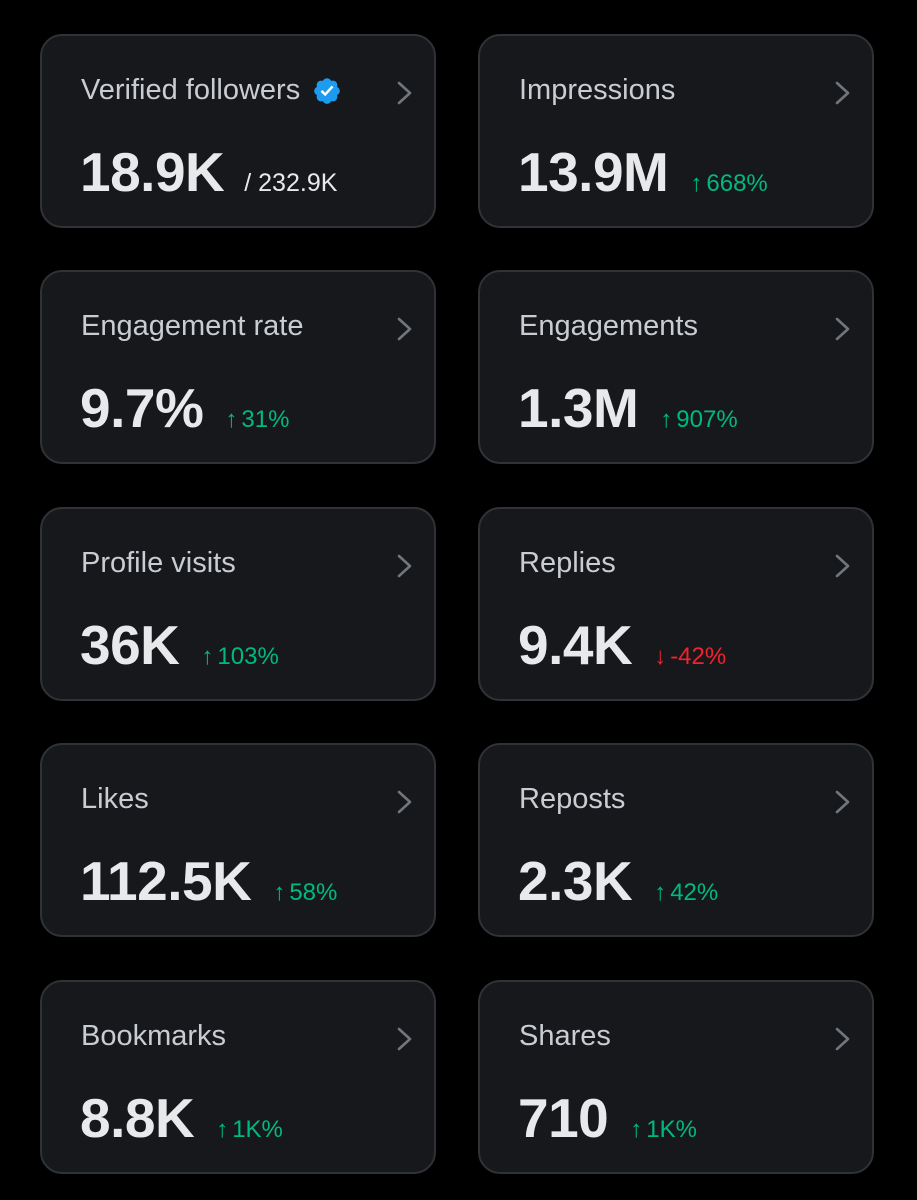  I want to click on metric-change: ↑ 907%, so click(698, 420).